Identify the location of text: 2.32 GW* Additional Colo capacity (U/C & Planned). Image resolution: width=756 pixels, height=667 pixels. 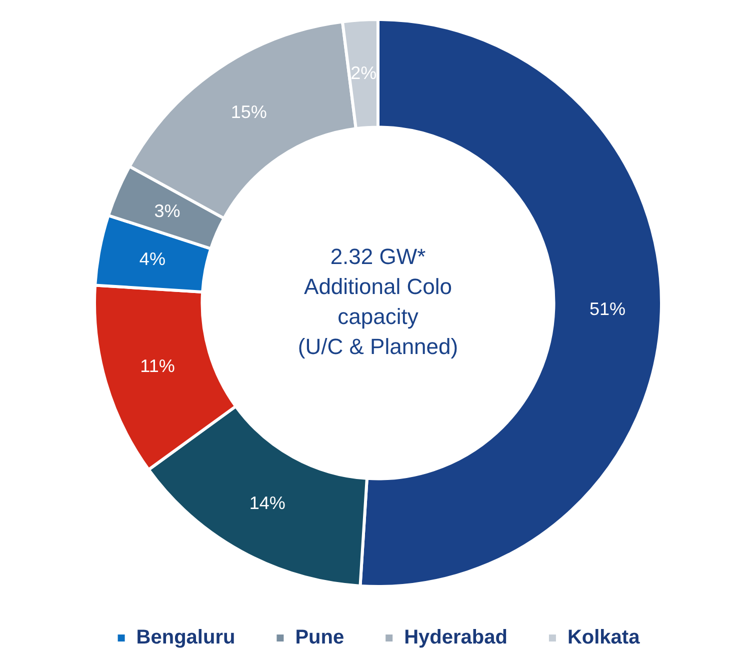
(378, 302).